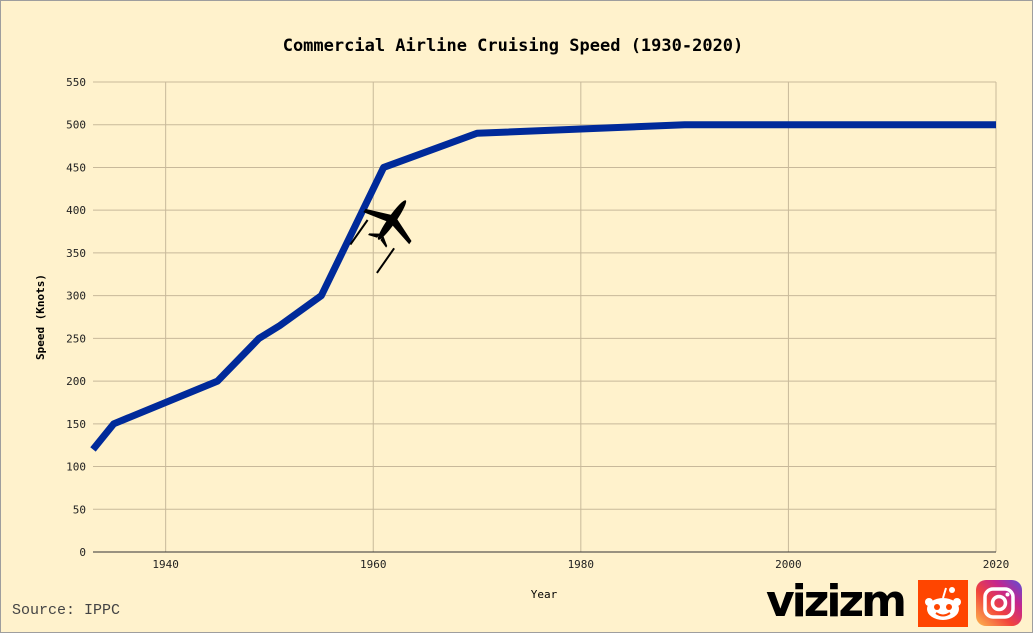 The width and height of the screenshot is (1033, 633). Describe the element at coordinates (996, 564) in the screenshot. I see `x-tick-label: 2020` at that location.